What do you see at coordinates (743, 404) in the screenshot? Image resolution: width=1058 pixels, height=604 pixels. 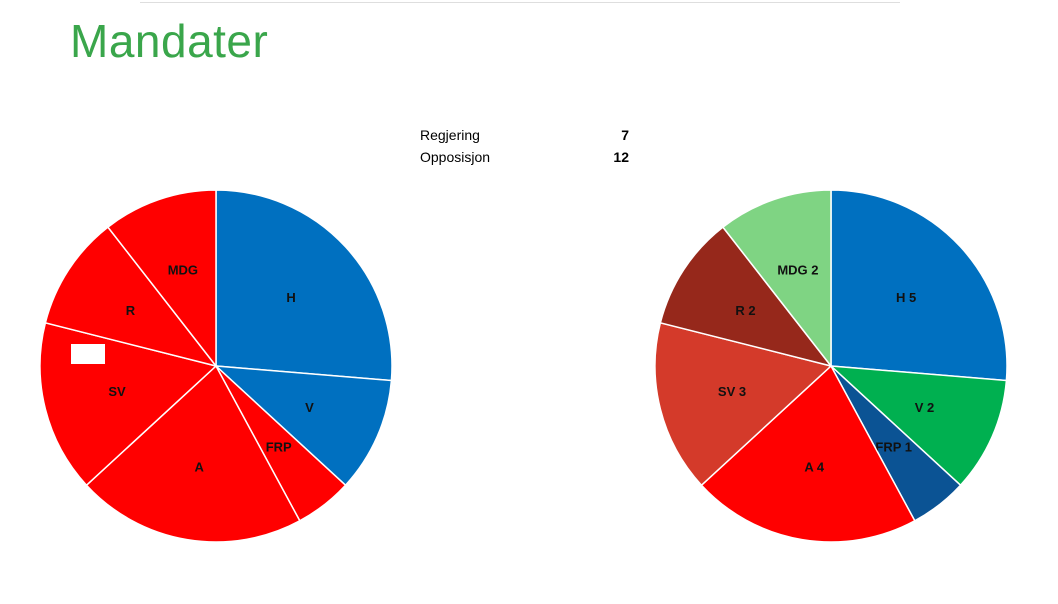 I see `pie-slice-sv` at bounding box center [743, 404].